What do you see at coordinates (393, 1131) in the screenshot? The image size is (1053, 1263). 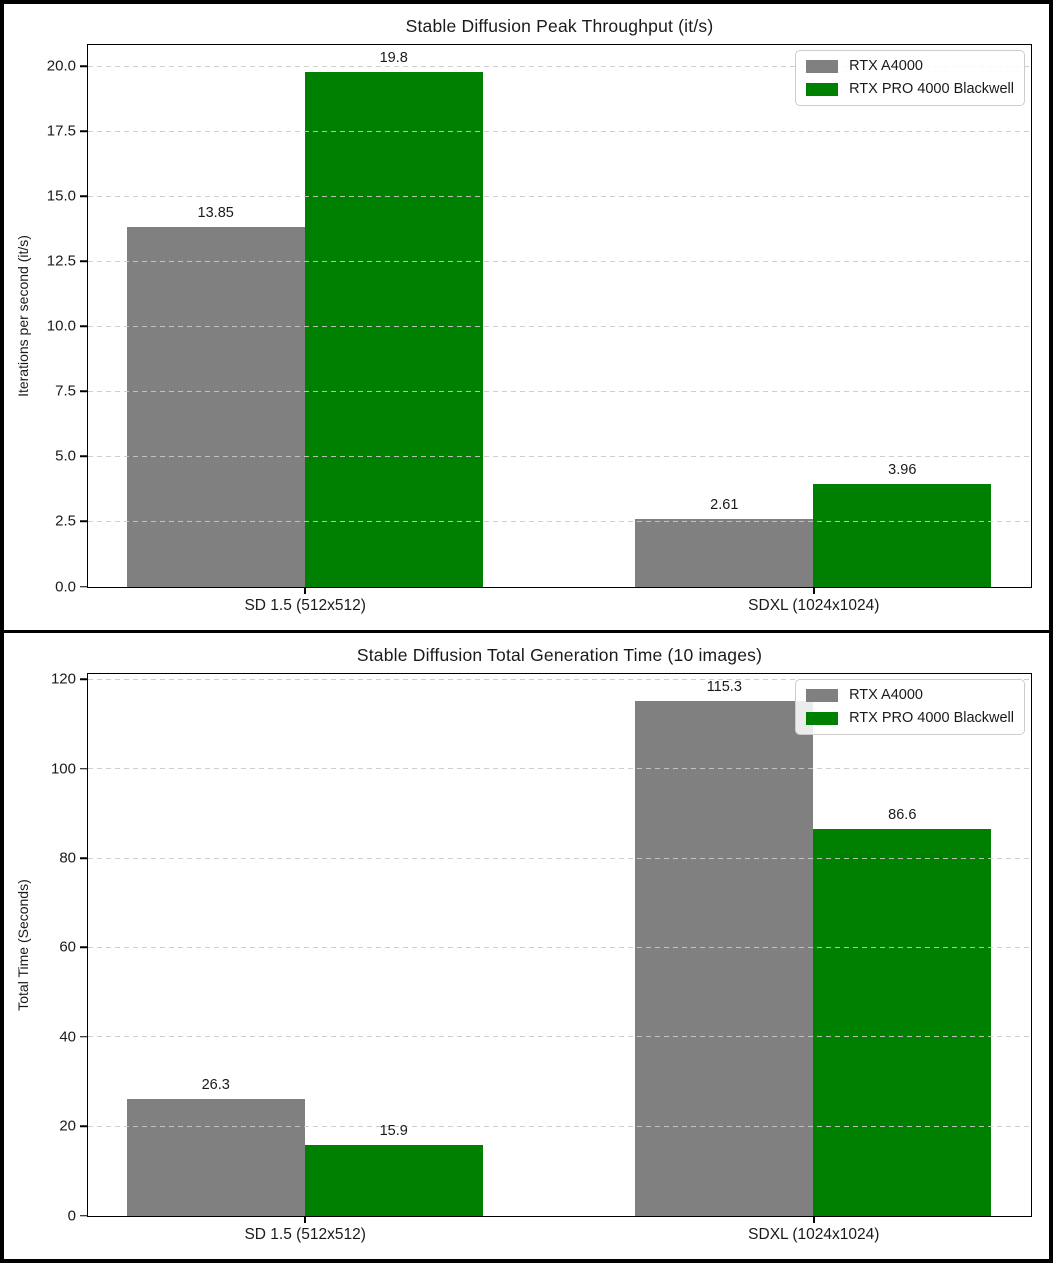 I see `bar-value-label: 15.9` at bounding box center [393, 1131].